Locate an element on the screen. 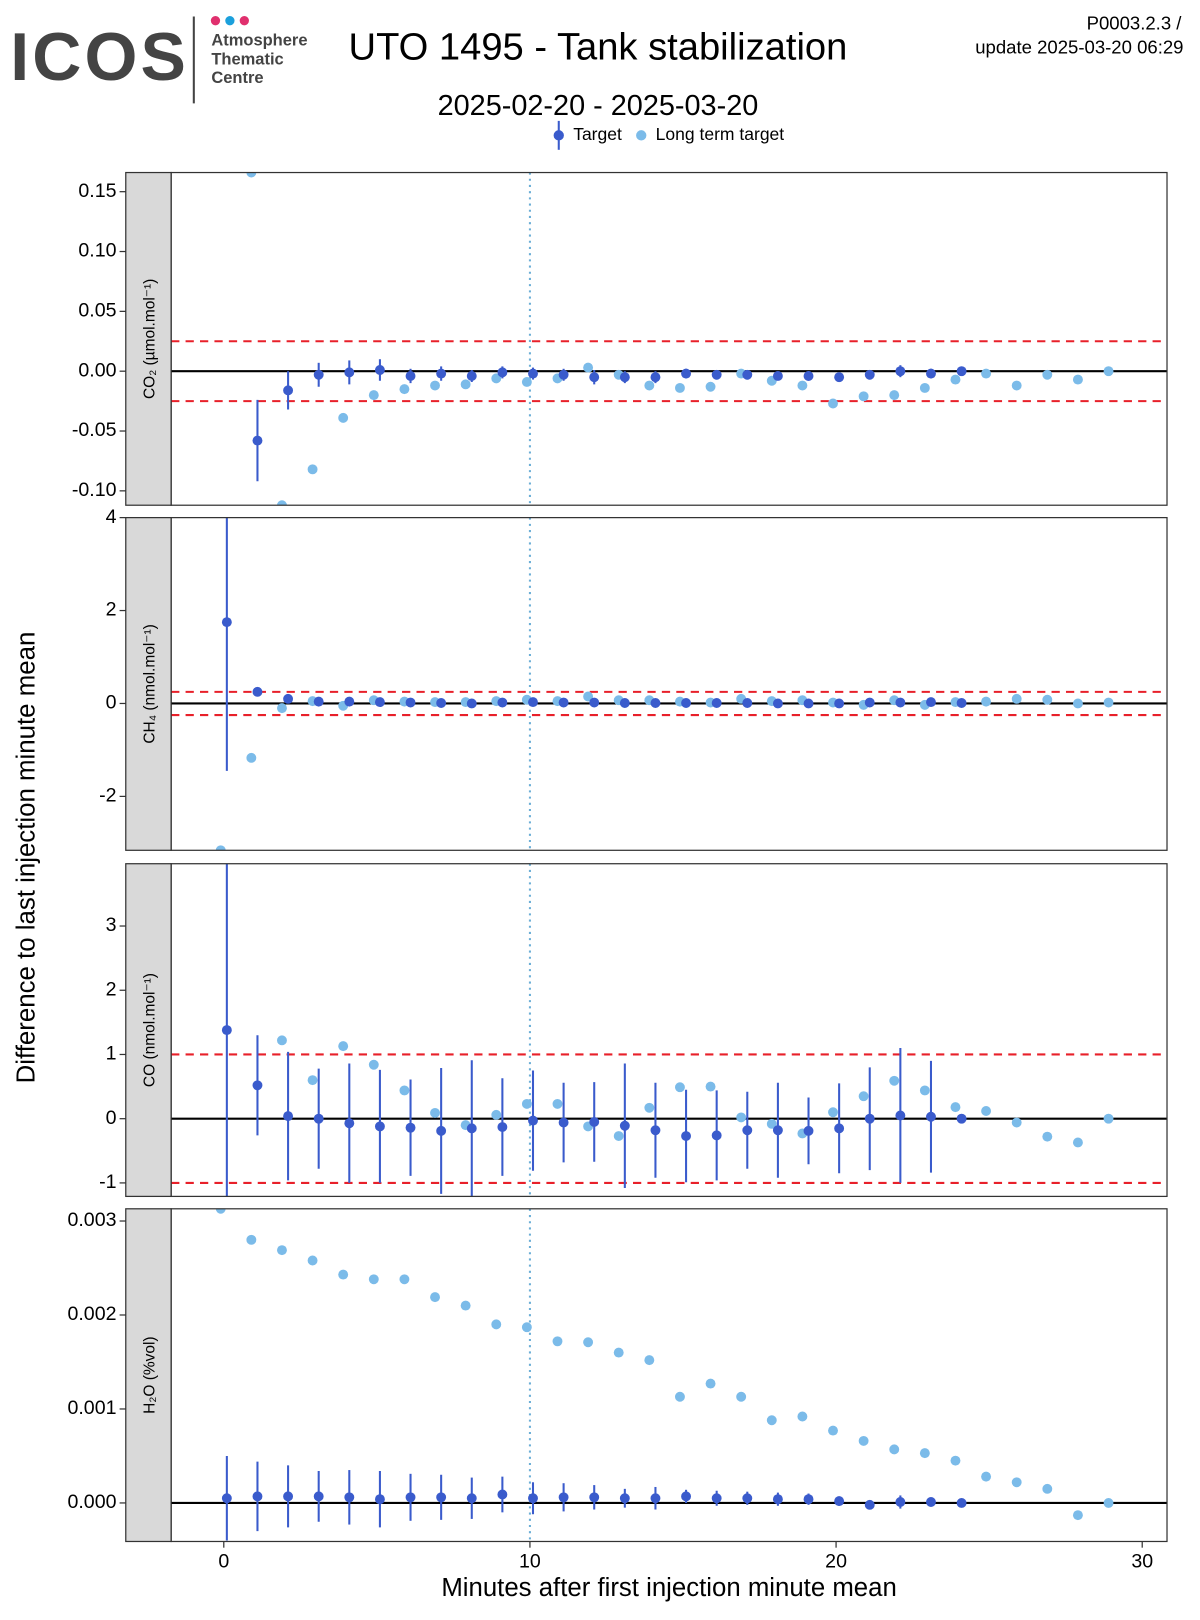  y-tick-label: 0.15 is located at coordinates (97, 191).